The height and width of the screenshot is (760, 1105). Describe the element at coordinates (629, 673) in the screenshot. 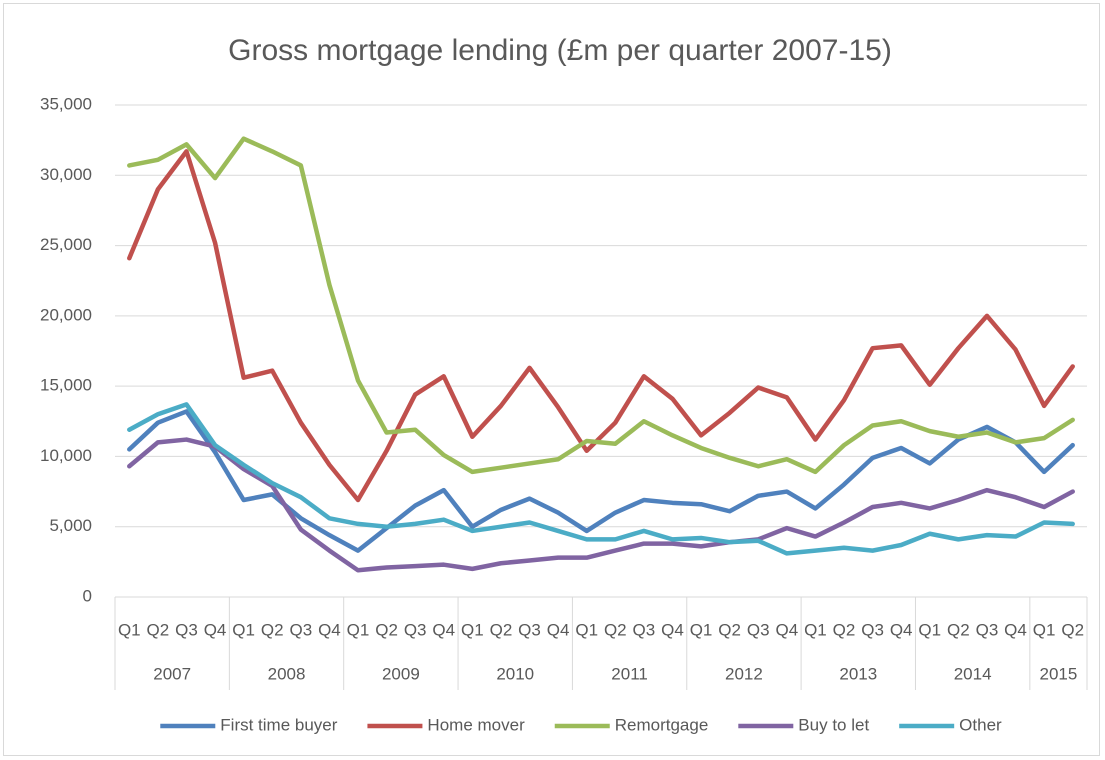

I see `x-group-label: 2011` at that location.